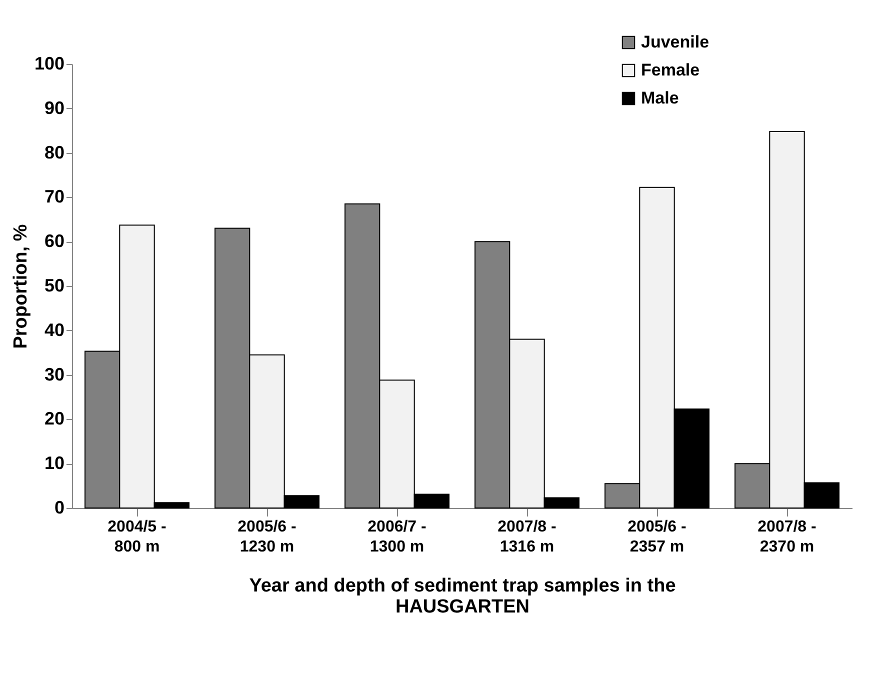  Describe the element at coordinates (54, 463) in the screenshot. I see `y-tick-label: 10` at that location.